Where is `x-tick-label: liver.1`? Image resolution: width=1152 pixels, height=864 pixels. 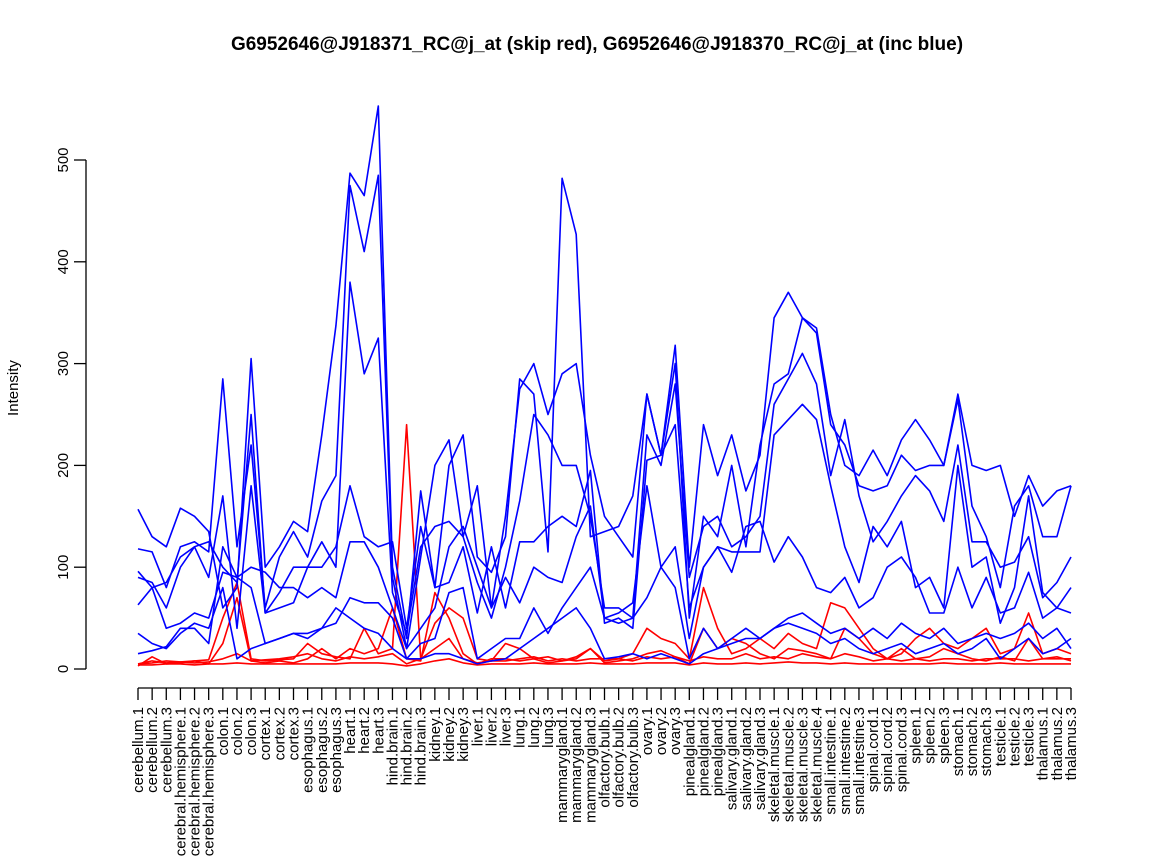
x-tick-label: liver.1 is located at coordinates (477, 726).